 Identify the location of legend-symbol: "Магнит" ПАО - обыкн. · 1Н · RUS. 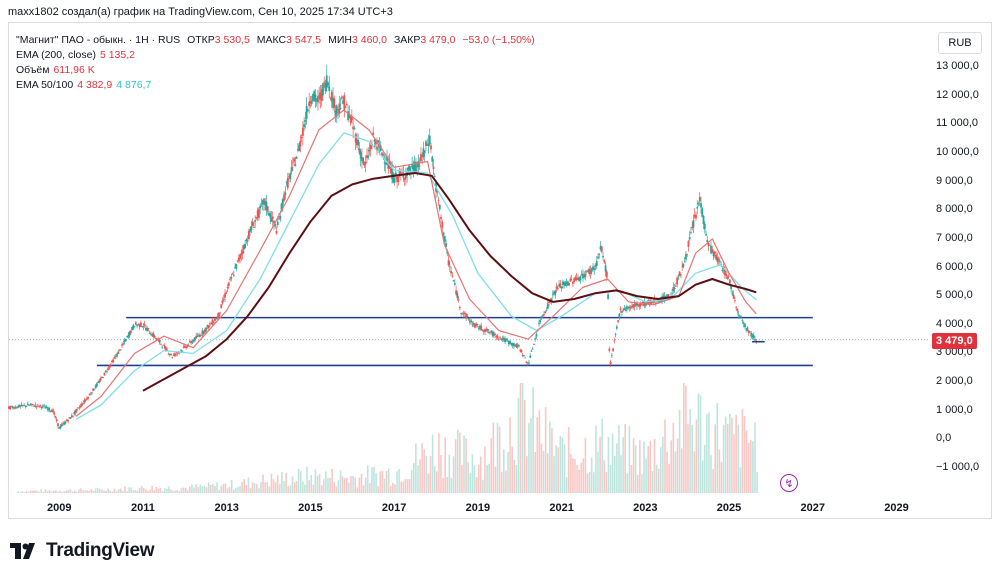
(98, 40).